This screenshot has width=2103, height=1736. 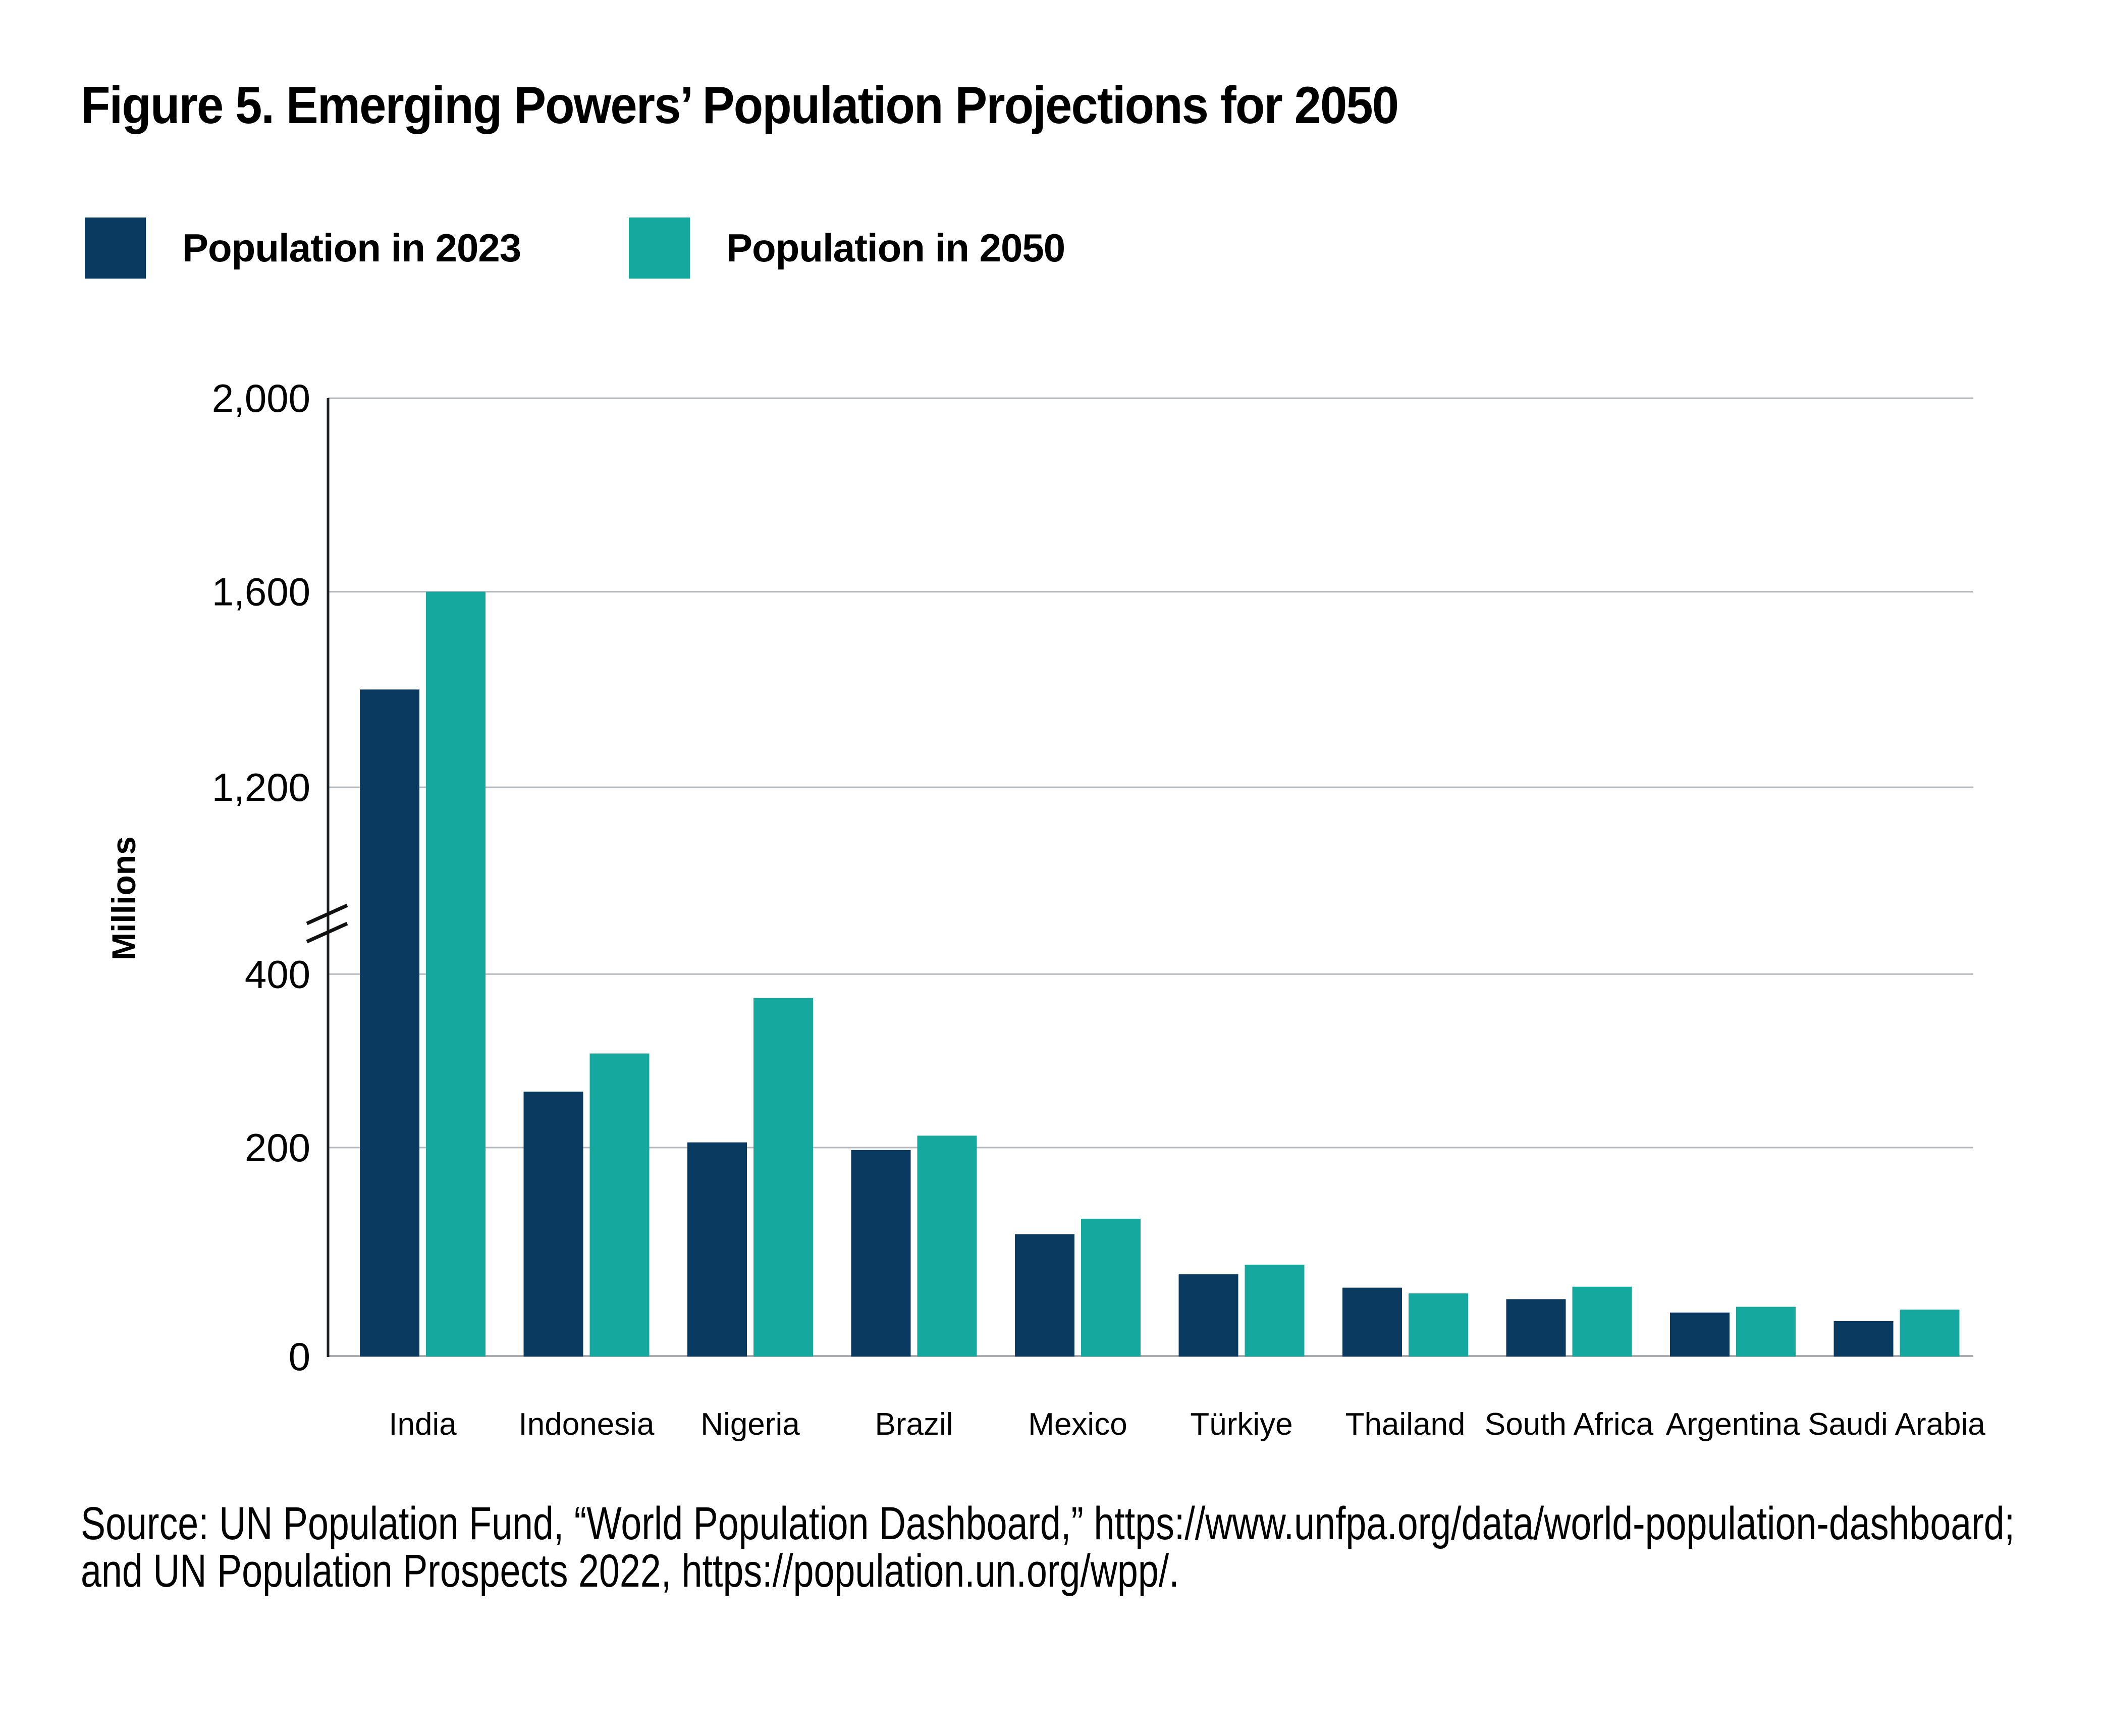 What do you see at coordinates (261, 592) in the screenshot?
I see `y-tick-label-1600: 1,600` at bounding box center [261, 592].